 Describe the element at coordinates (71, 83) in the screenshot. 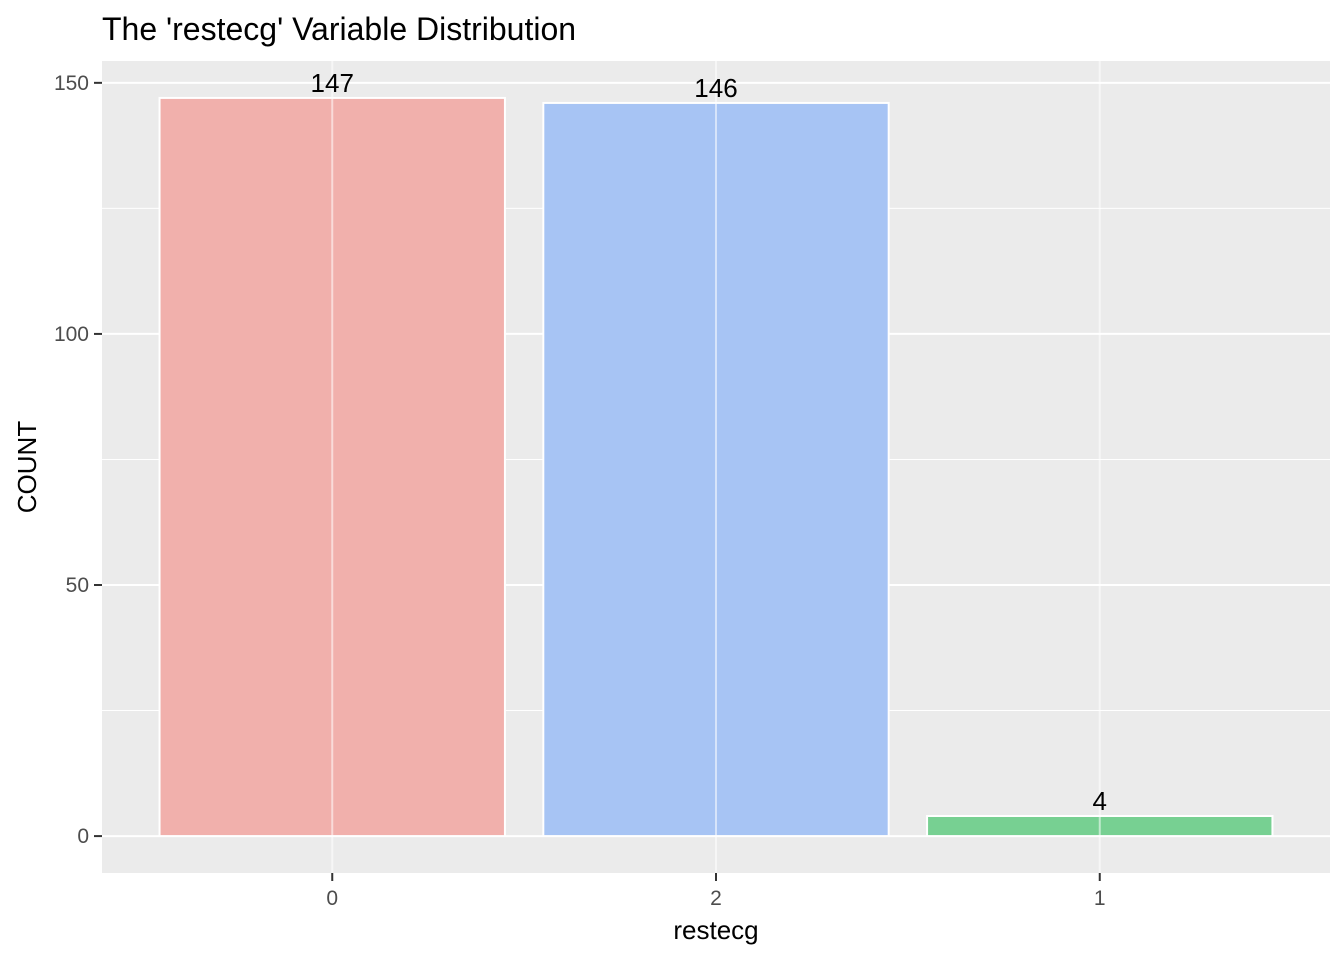

I see `y-tick-label: 150` at that location.